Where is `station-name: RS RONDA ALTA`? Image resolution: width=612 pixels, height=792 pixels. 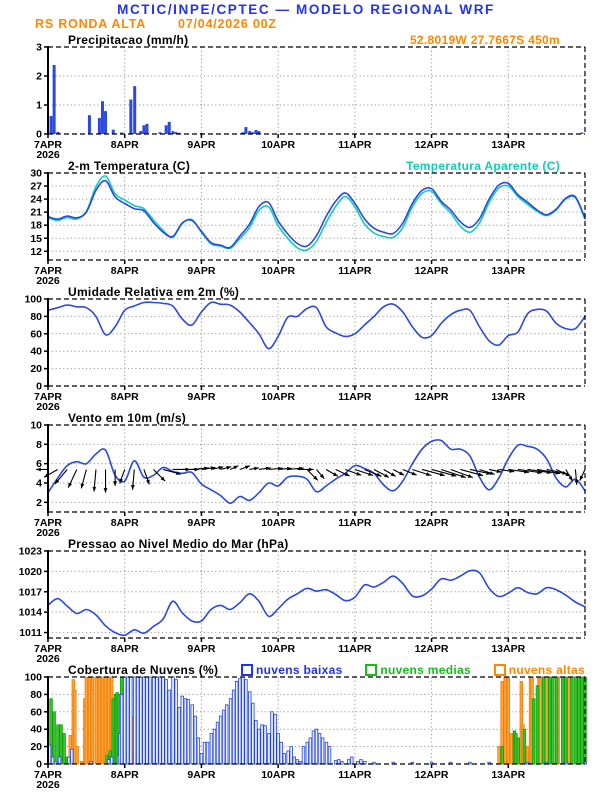
station-name: RS RONDA ALTA is located at coordinates (91, 24).